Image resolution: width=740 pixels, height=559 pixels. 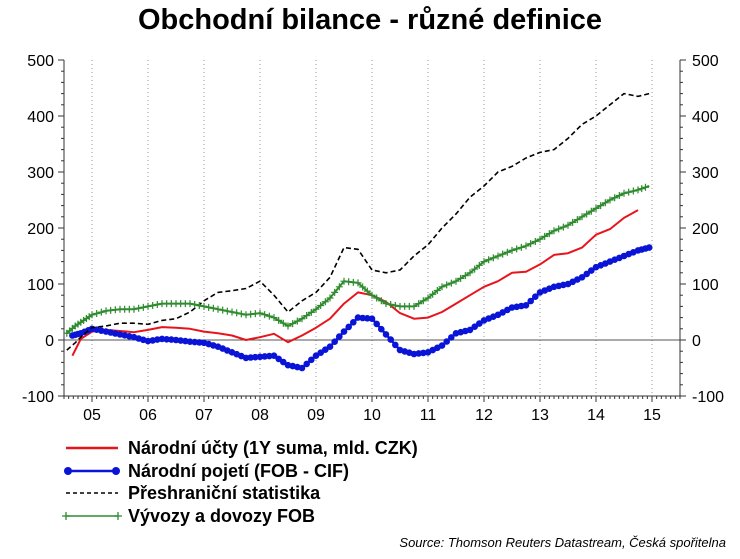 I want to click on x-tick-label: 09, so click(x=316, y=415).